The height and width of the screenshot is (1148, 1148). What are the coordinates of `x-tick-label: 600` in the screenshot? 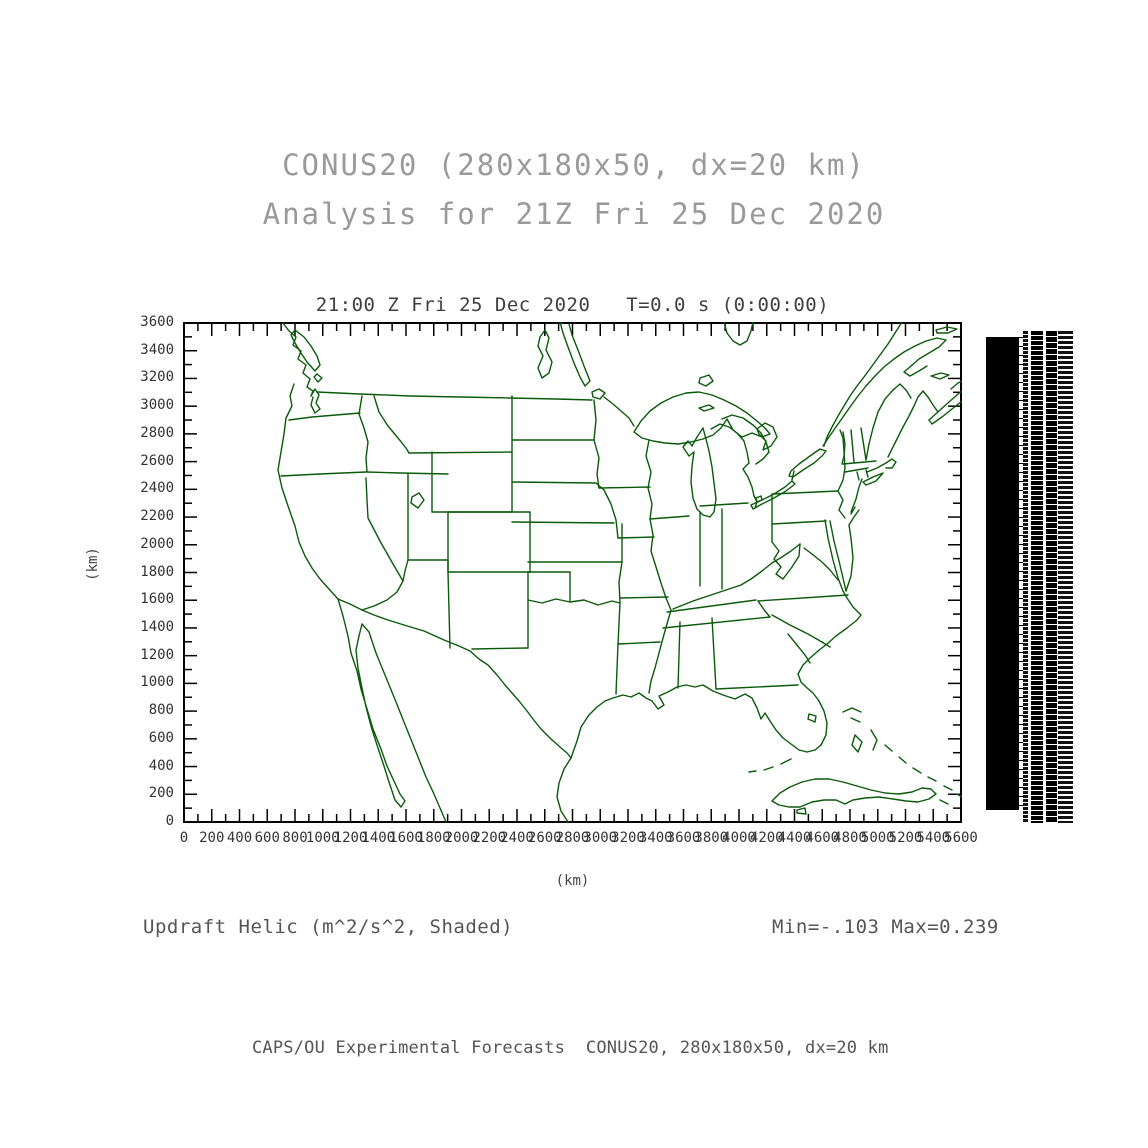 It's located at (267, 838).